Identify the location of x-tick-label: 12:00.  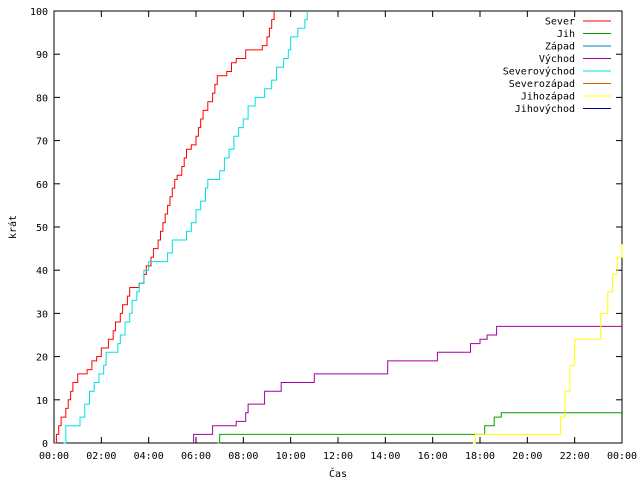
(338, 456).